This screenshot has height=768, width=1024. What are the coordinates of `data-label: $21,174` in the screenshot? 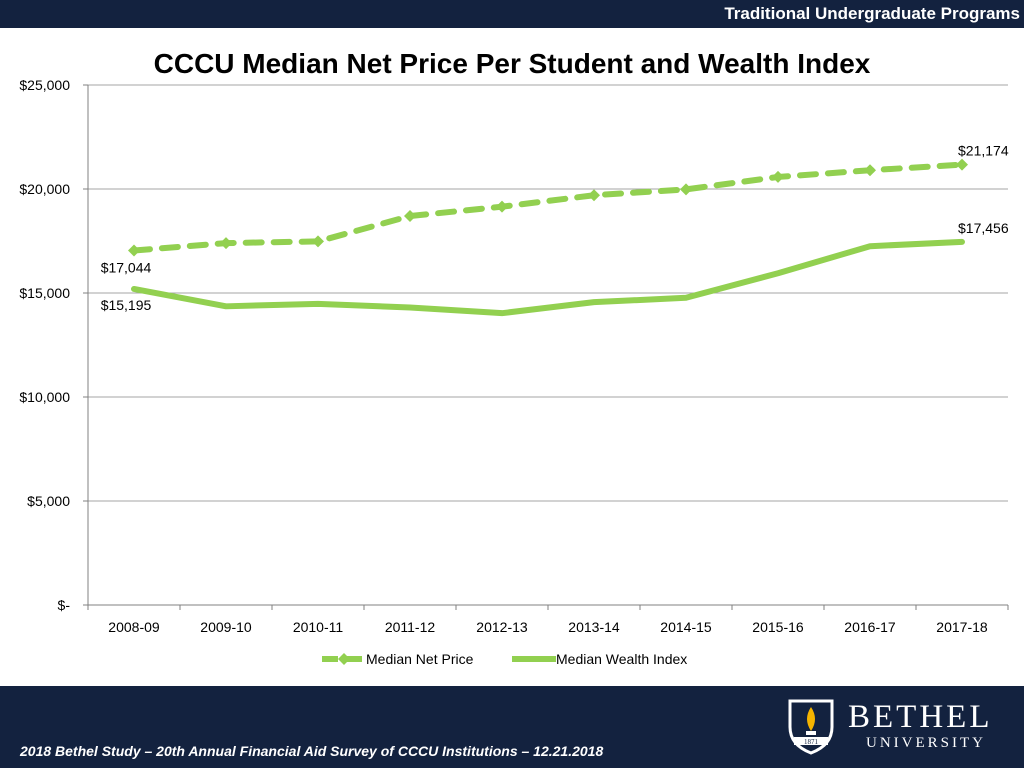 It's located at (983, 151).